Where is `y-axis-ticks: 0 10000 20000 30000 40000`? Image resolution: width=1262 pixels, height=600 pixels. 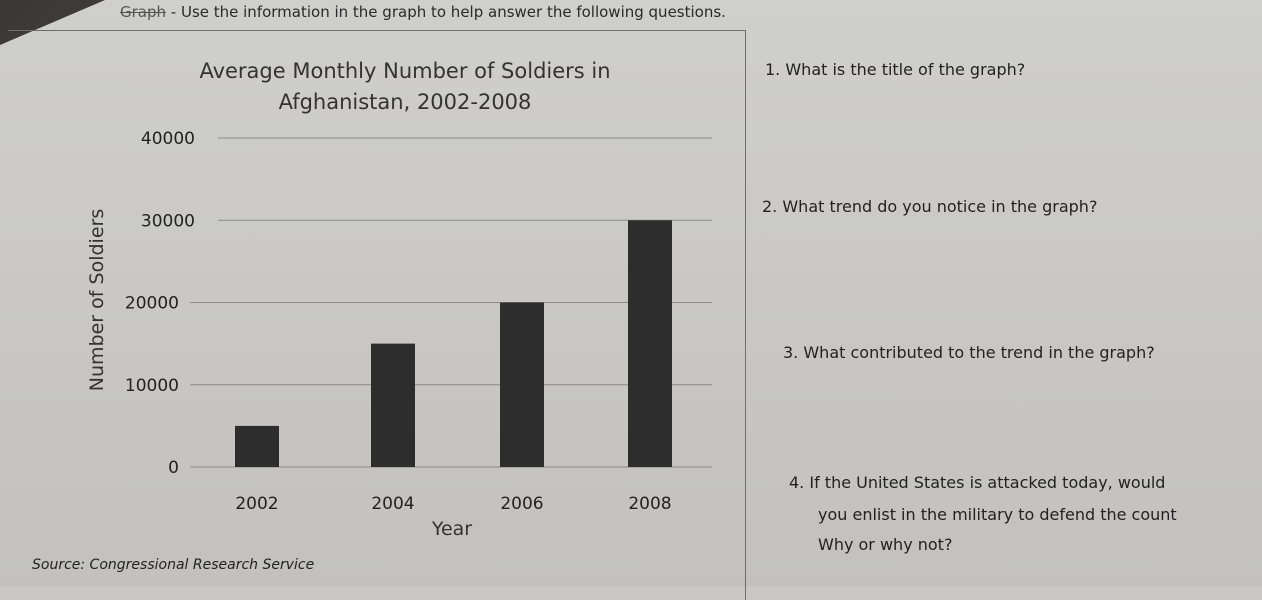
y-axis-ticks: 0 10000 20000 30000 40000 is located at coordinates (160, 303).